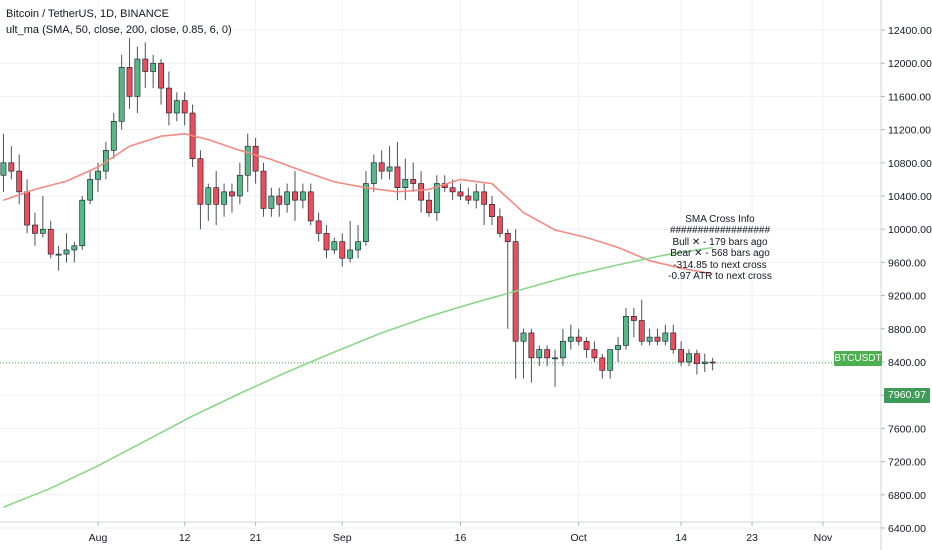  Describe the element at coordinates (907, 297) in the screenshot. I see `y-tick-label: 9200.00` at that location.